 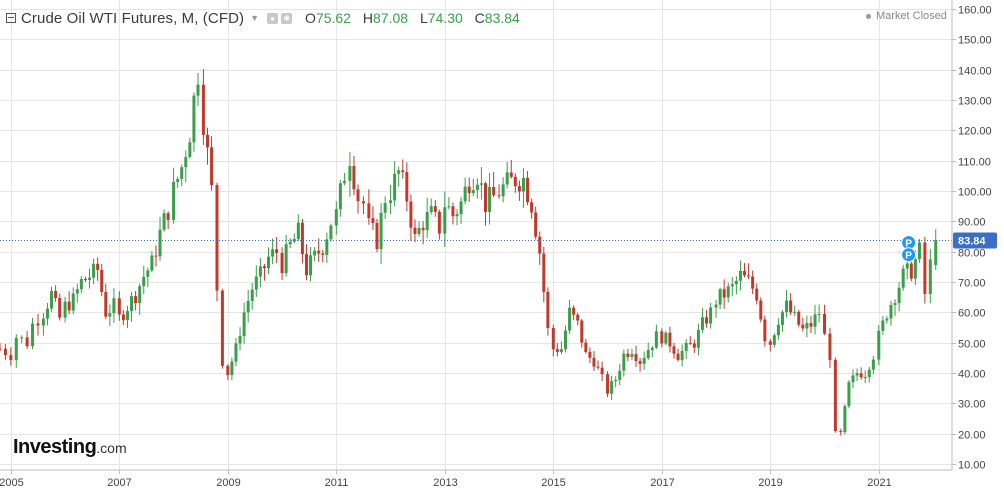 I want to click on p-marker, so click(x=909, y=255).